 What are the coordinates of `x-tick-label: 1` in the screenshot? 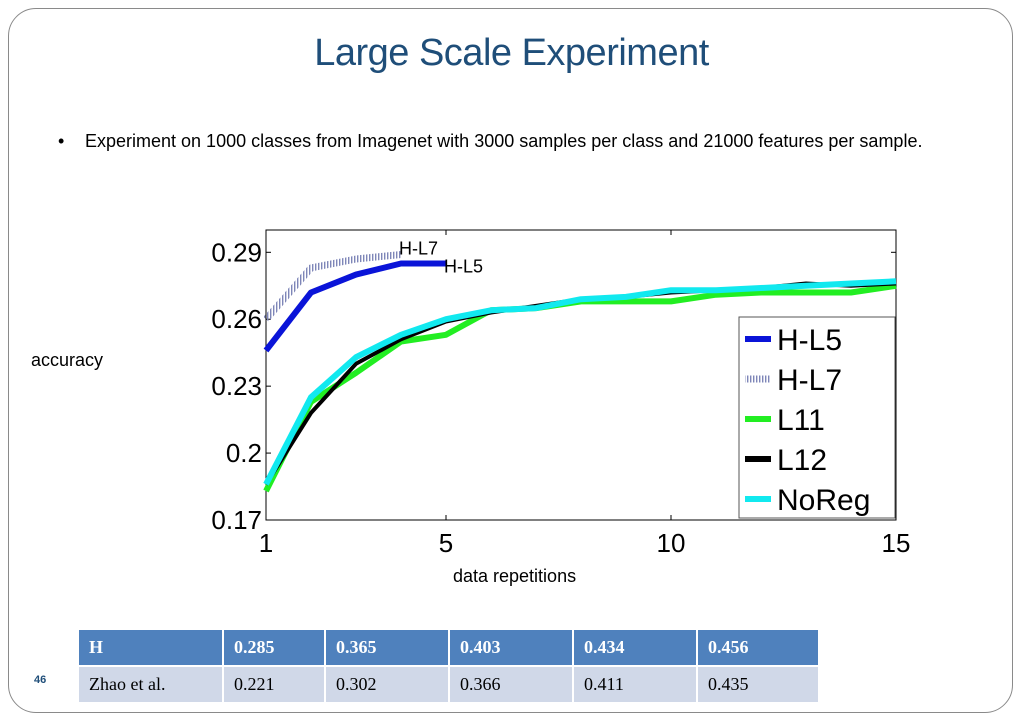 It's located at (266, 543).